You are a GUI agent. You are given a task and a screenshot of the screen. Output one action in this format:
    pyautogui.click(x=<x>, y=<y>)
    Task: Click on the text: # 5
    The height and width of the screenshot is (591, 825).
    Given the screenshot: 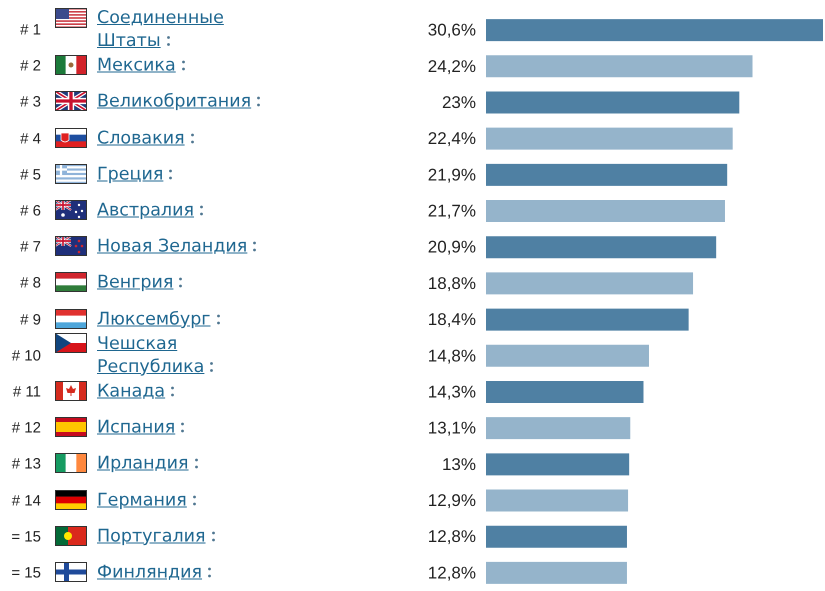 What is the action you would take?
    pyautogui.click(x=30, y=175)
    